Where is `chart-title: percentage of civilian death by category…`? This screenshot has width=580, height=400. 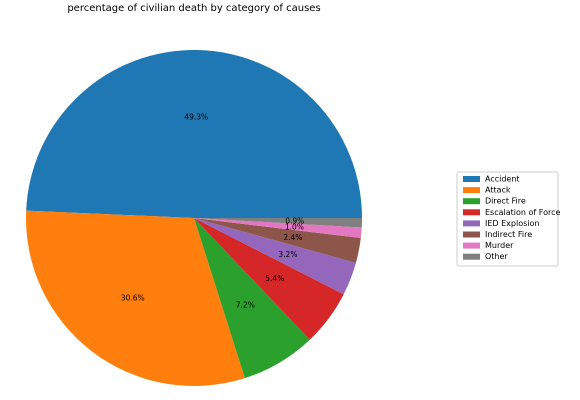 chart-title: percentage of civilian death by category… is located at coordinates (193, 8).